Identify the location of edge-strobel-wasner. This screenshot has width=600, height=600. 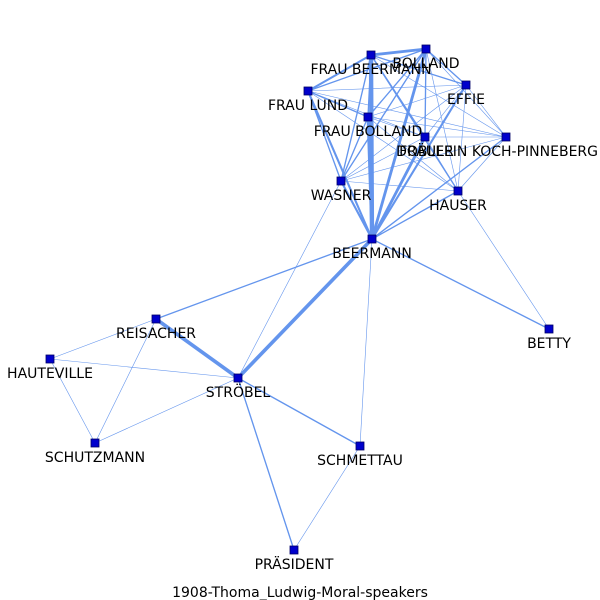
(289, 279).